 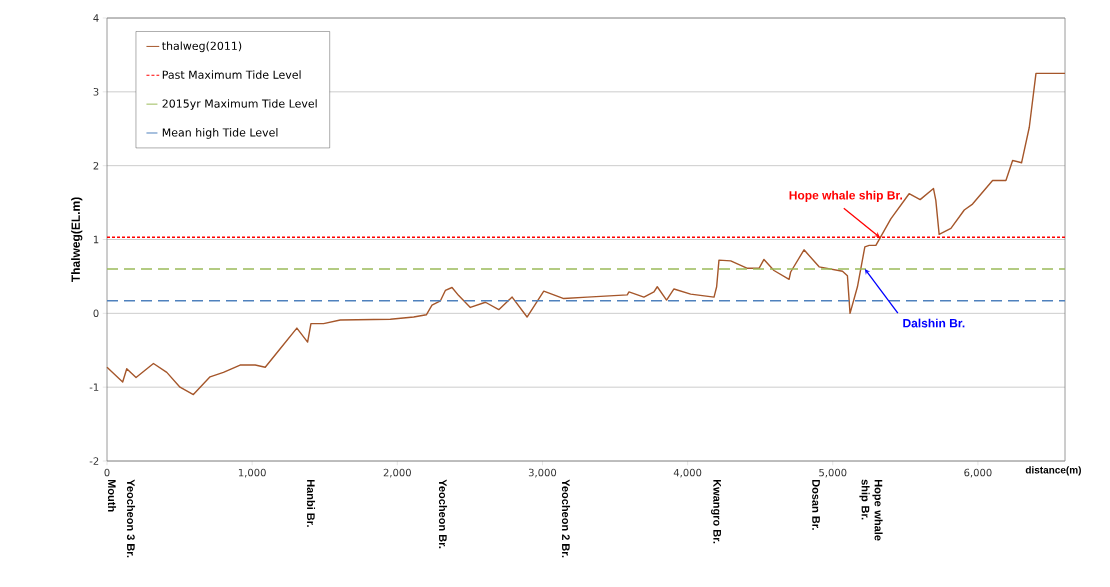 What do you see at coordinates (96, 165) in the screenshot?
I see `y-tick-label: 2` at bounding box center [96, 165].